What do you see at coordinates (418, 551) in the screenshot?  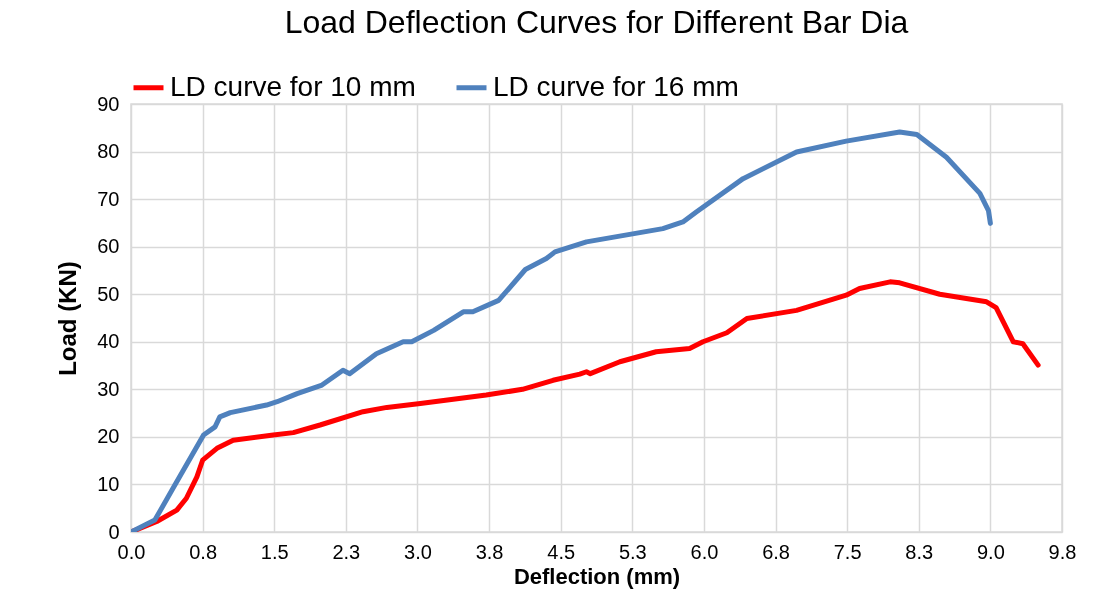 I see `x-tick-label: 3.0` at bounding box center [418, 551].